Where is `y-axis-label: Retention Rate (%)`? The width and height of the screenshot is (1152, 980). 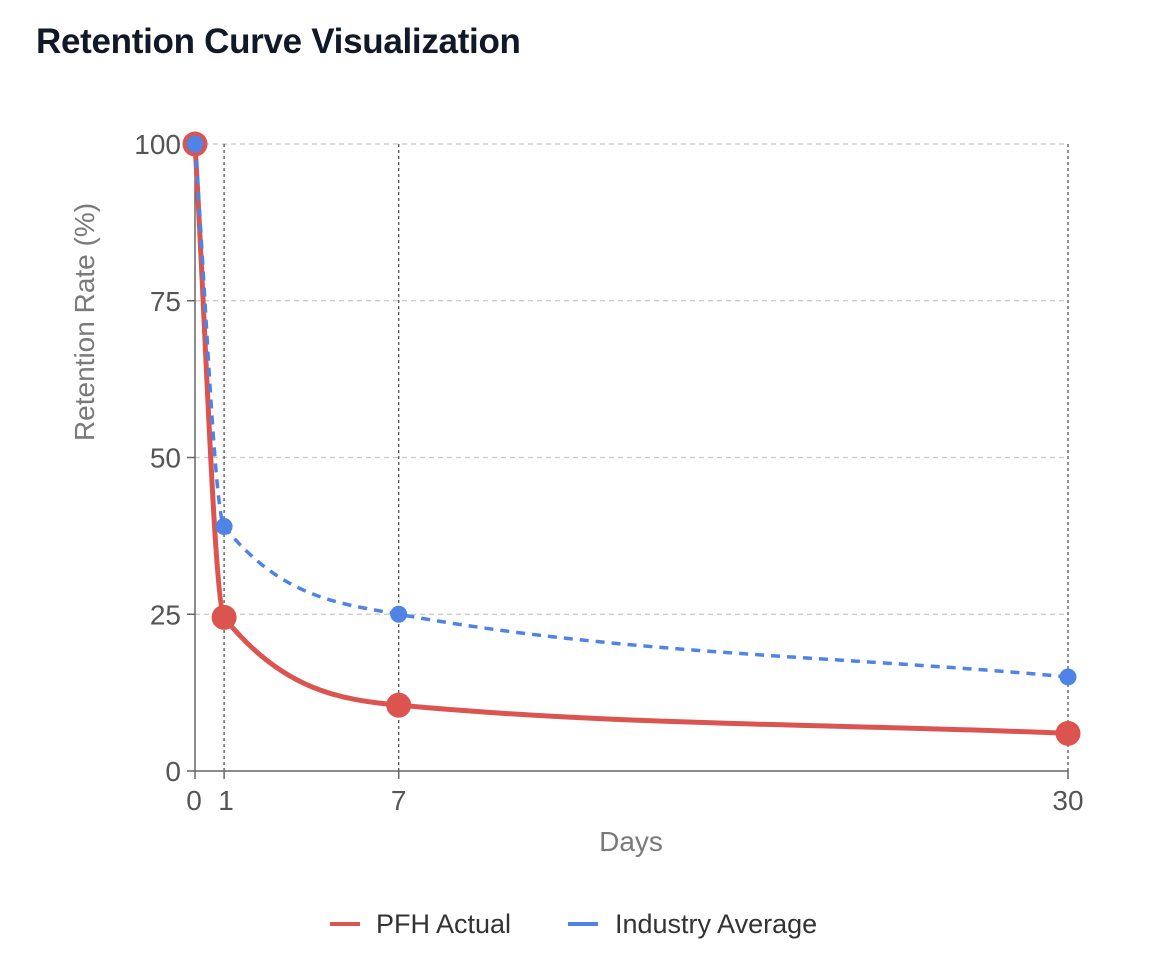
y-axis-label: Retention Rate (%) is located at coordinates (84, 322).